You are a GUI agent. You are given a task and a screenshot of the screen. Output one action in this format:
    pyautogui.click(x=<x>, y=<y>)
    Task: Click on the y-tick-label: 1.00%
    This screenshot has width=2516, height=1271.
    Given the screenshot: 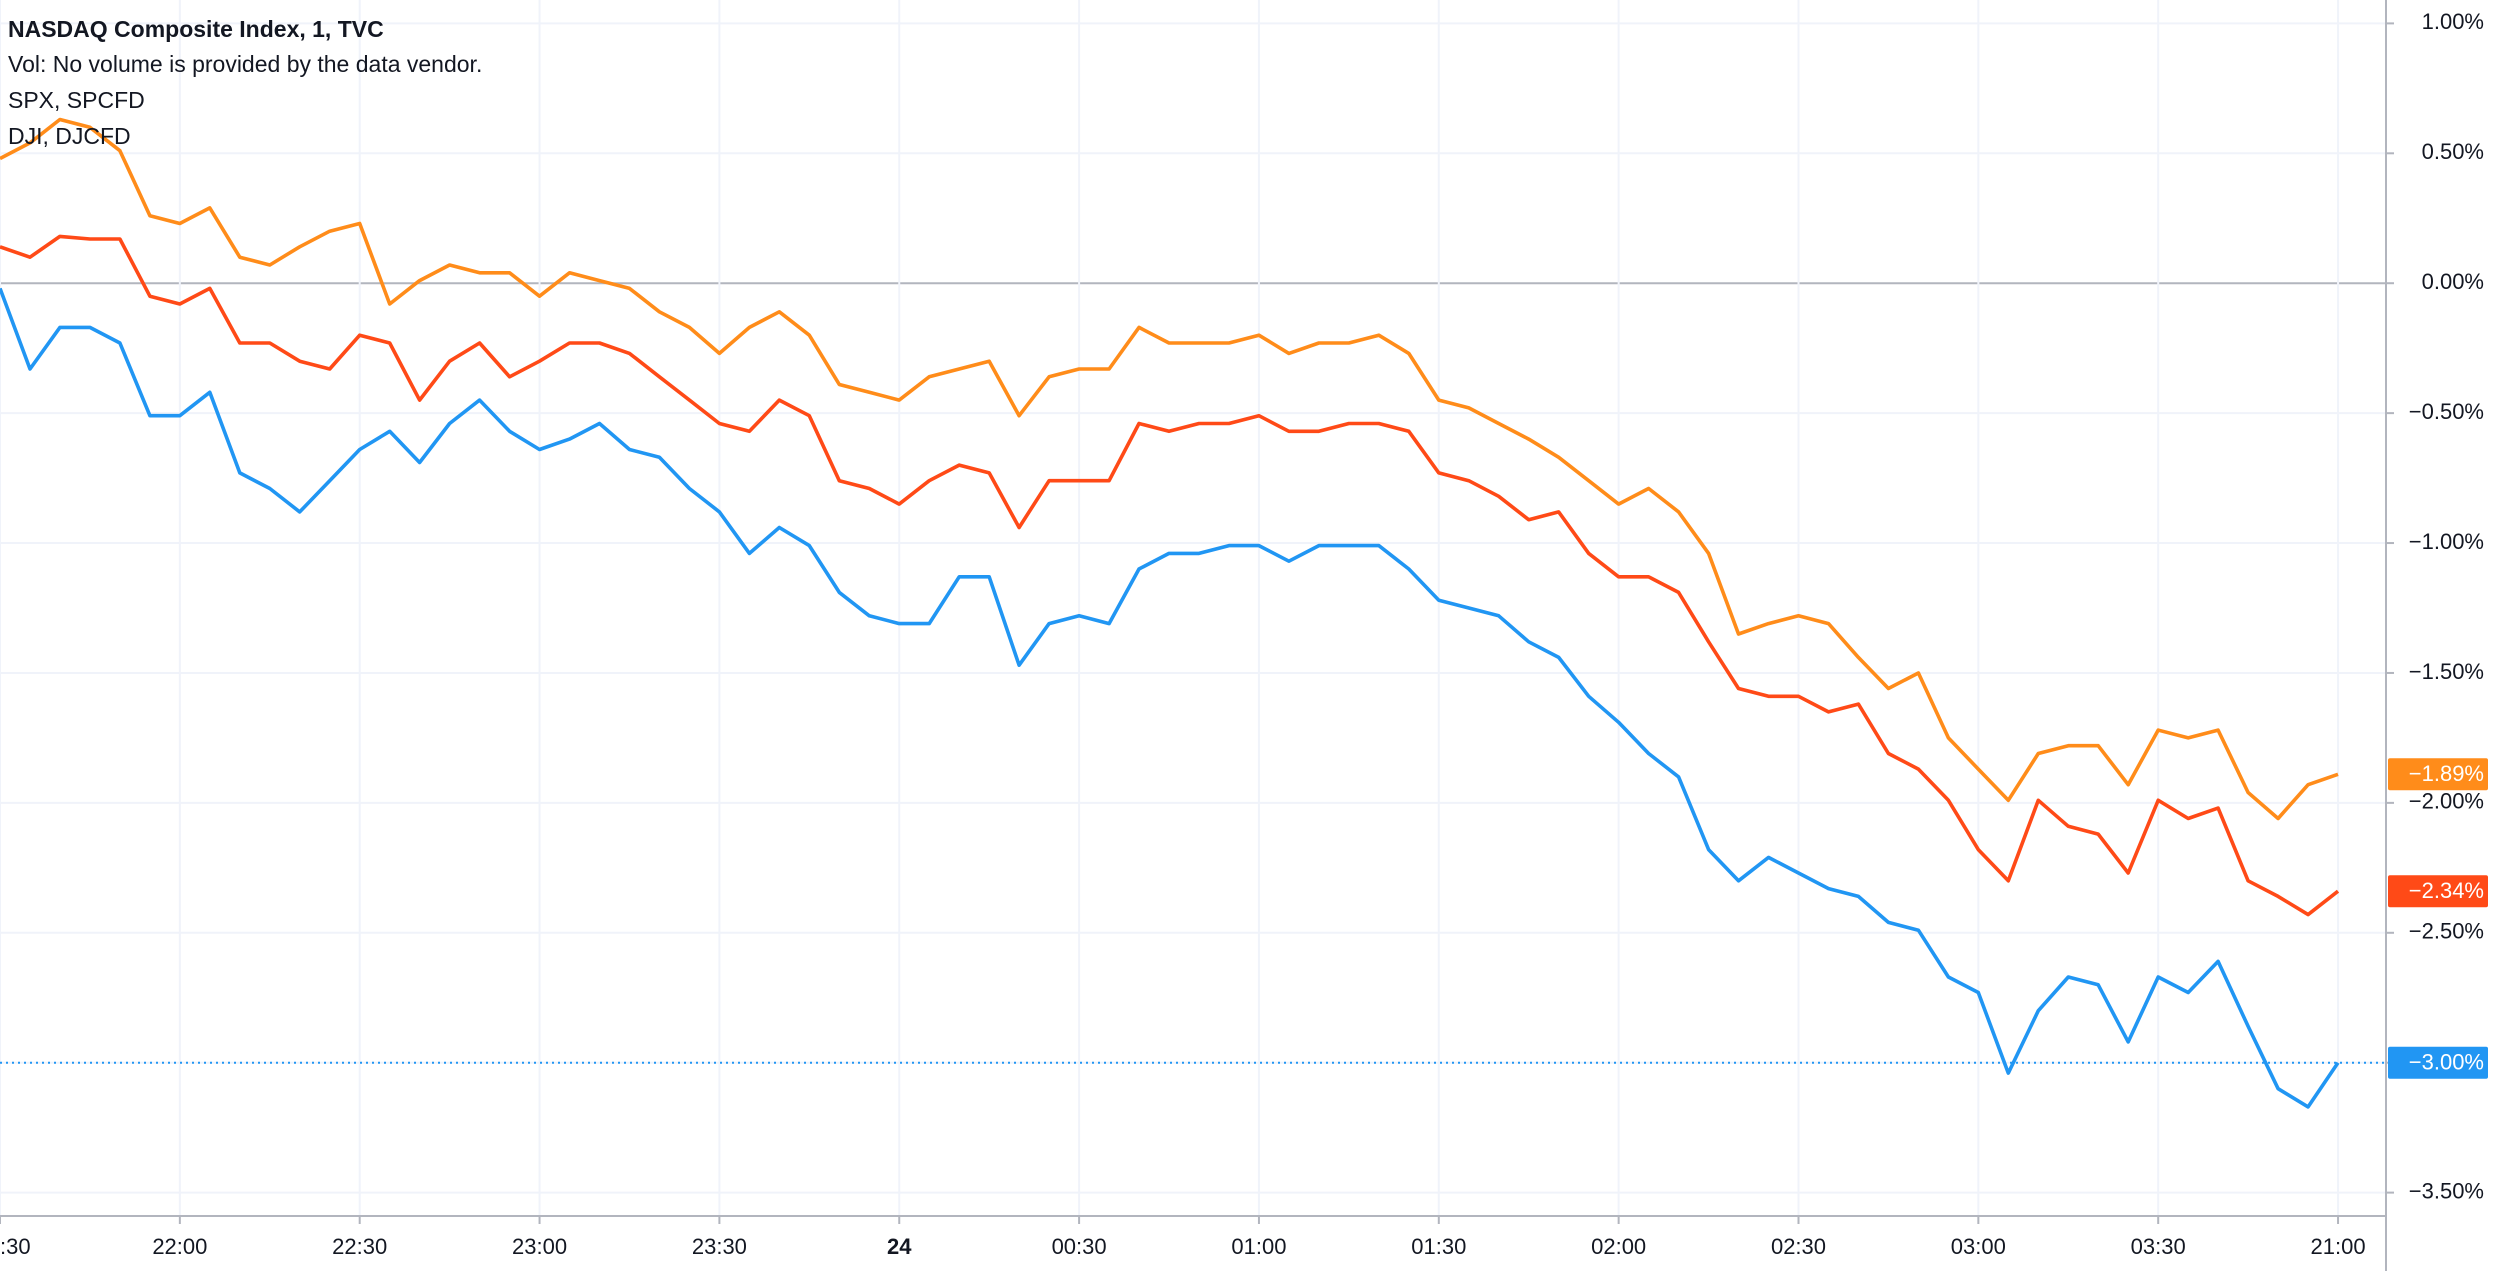 What is the action you would take?
    pyautogui.click(x=2453, y=21)
    